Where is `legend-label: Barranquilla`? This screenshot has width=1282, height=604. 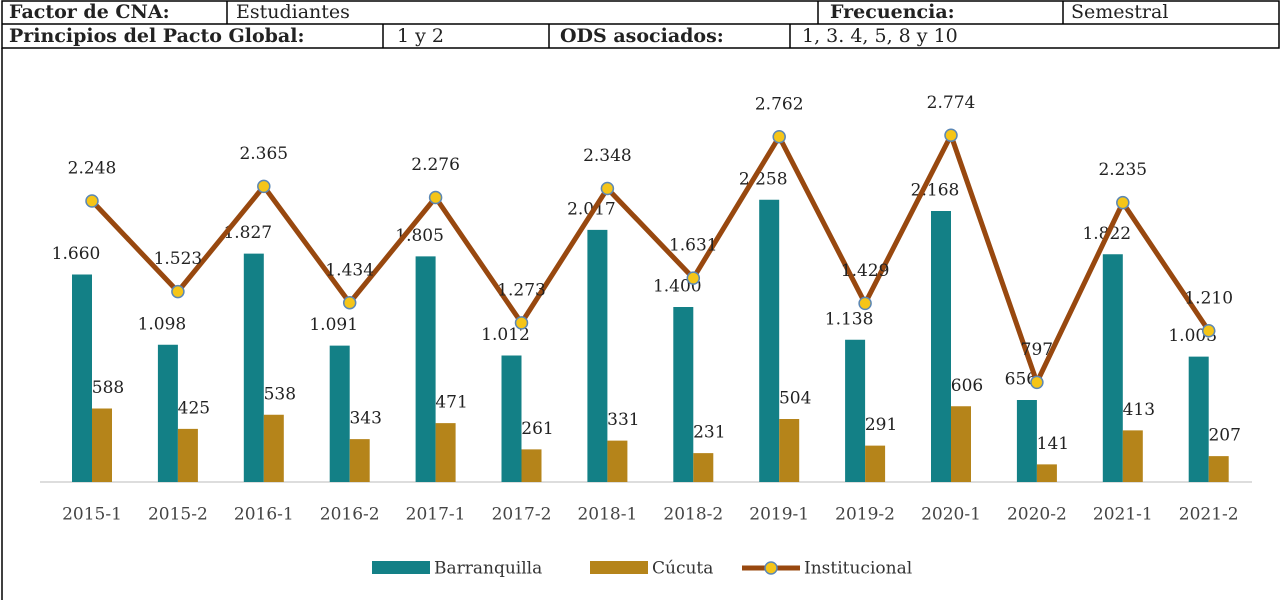
legend-label: Barranquilla is located at coordinates (488, 569).